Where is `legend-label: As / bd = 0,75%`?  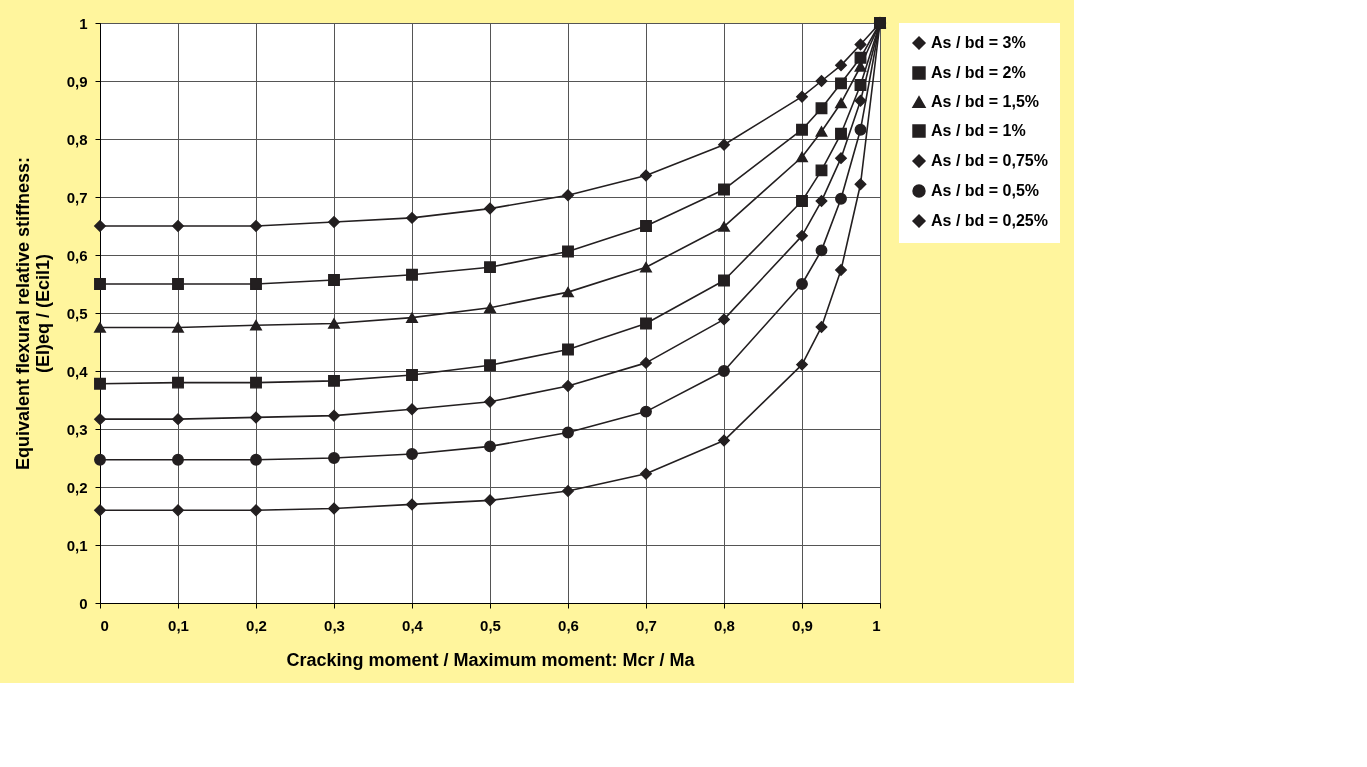 legend-label: As / bd = 0,75% is located at coordinates (989, 160).